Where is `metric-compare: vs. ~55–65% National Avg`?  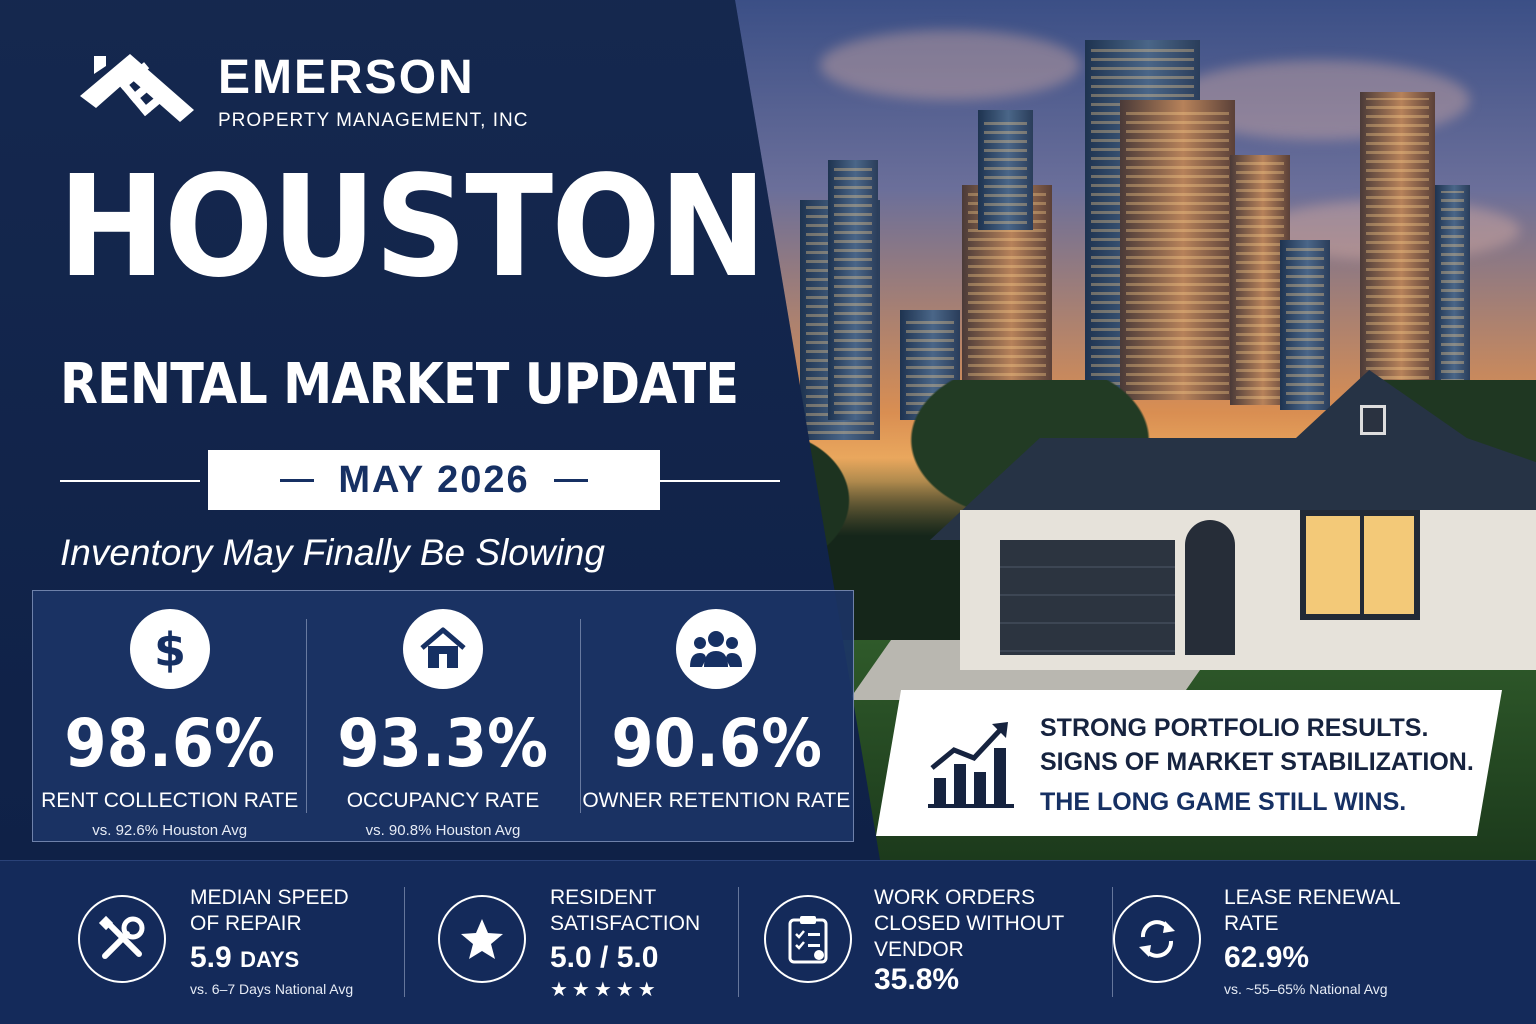 metric-compare: vs. ~55–65% National Avg is located at coordinates (1306, 989).